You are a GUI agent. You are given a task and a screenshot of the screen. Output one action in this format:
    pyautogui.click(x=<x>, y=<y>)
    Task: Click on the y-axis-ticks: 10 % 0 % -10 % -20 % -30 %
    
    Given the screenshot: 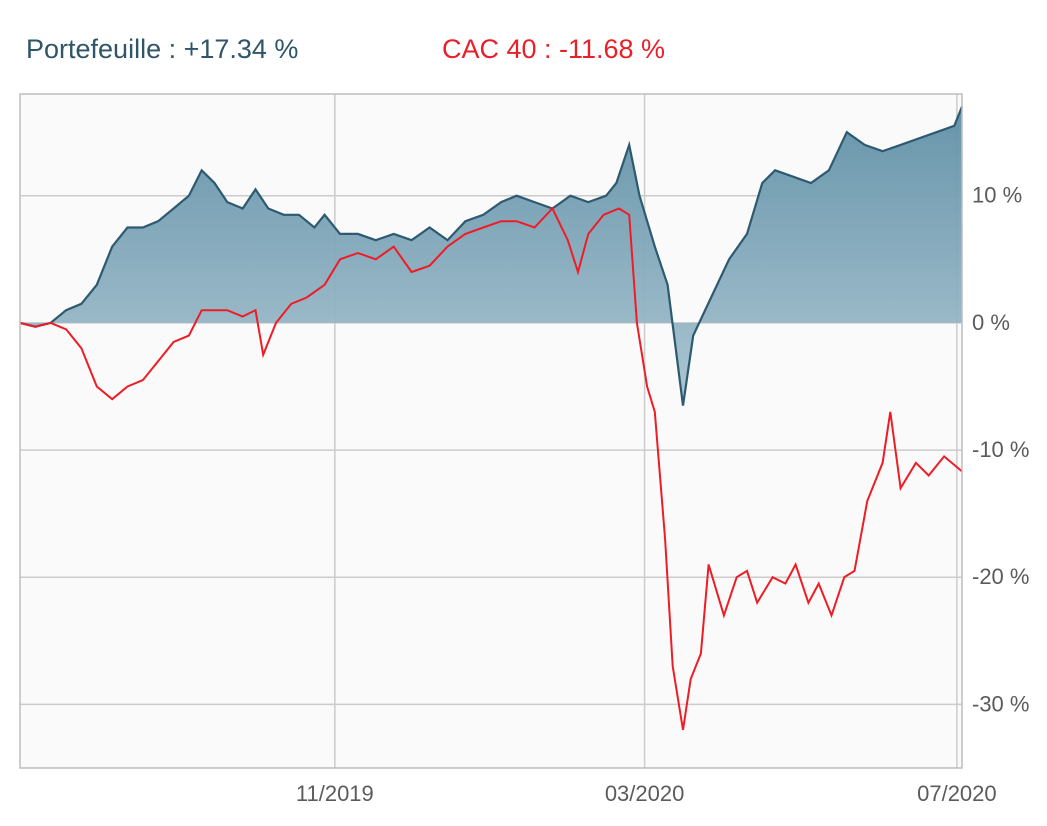 What is the action you would take?
    pyautogui.click(x=1000, y=450)
    